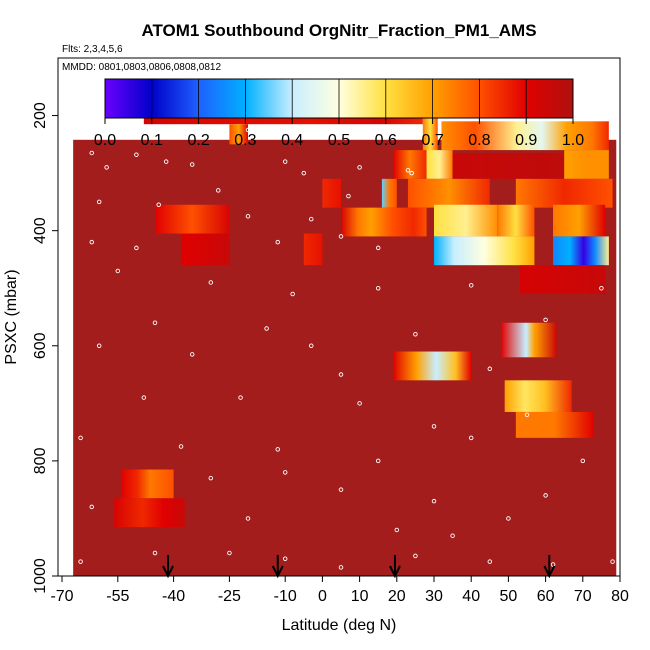 This screenshot has width=650, height=650. What do you see at coordinates (509, 596) in the screenshot?
I see `x-tick-label: 50` at bounding box center [509, 596].